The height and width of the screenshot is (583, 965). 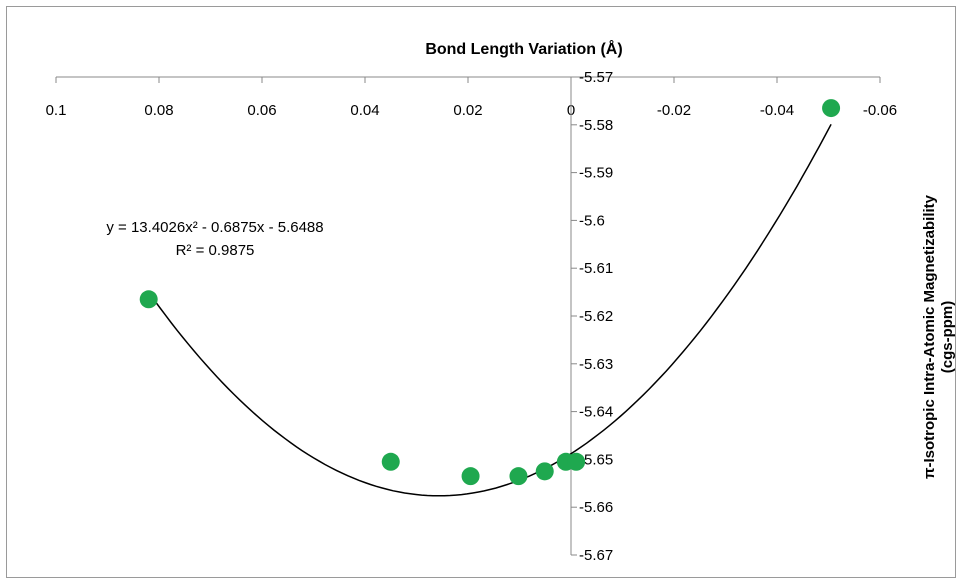 I want to click on x-tick-label: 0.06, so click(x=261, y=110).